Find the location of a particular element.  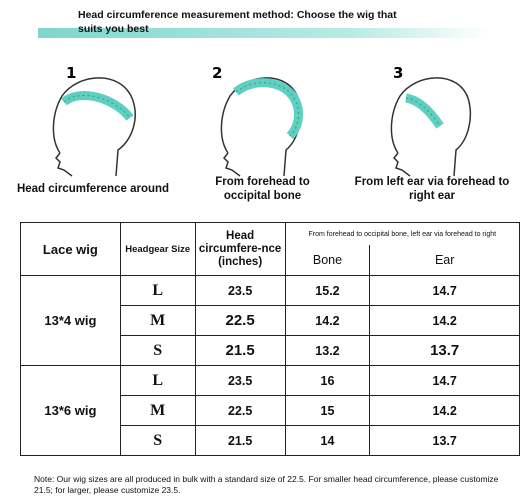

header-cell: Head circumfere-nce (inches) is located at coordinates (240, 249).